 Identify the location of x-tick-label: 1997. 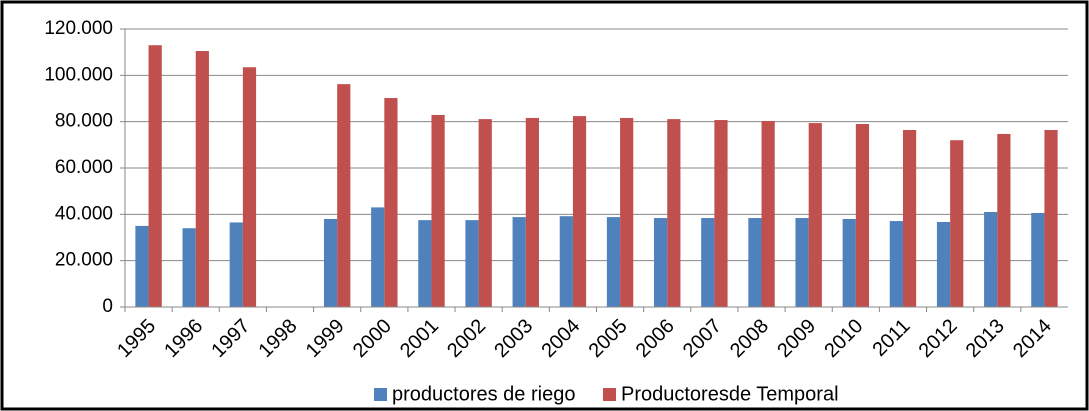
(230, 338).